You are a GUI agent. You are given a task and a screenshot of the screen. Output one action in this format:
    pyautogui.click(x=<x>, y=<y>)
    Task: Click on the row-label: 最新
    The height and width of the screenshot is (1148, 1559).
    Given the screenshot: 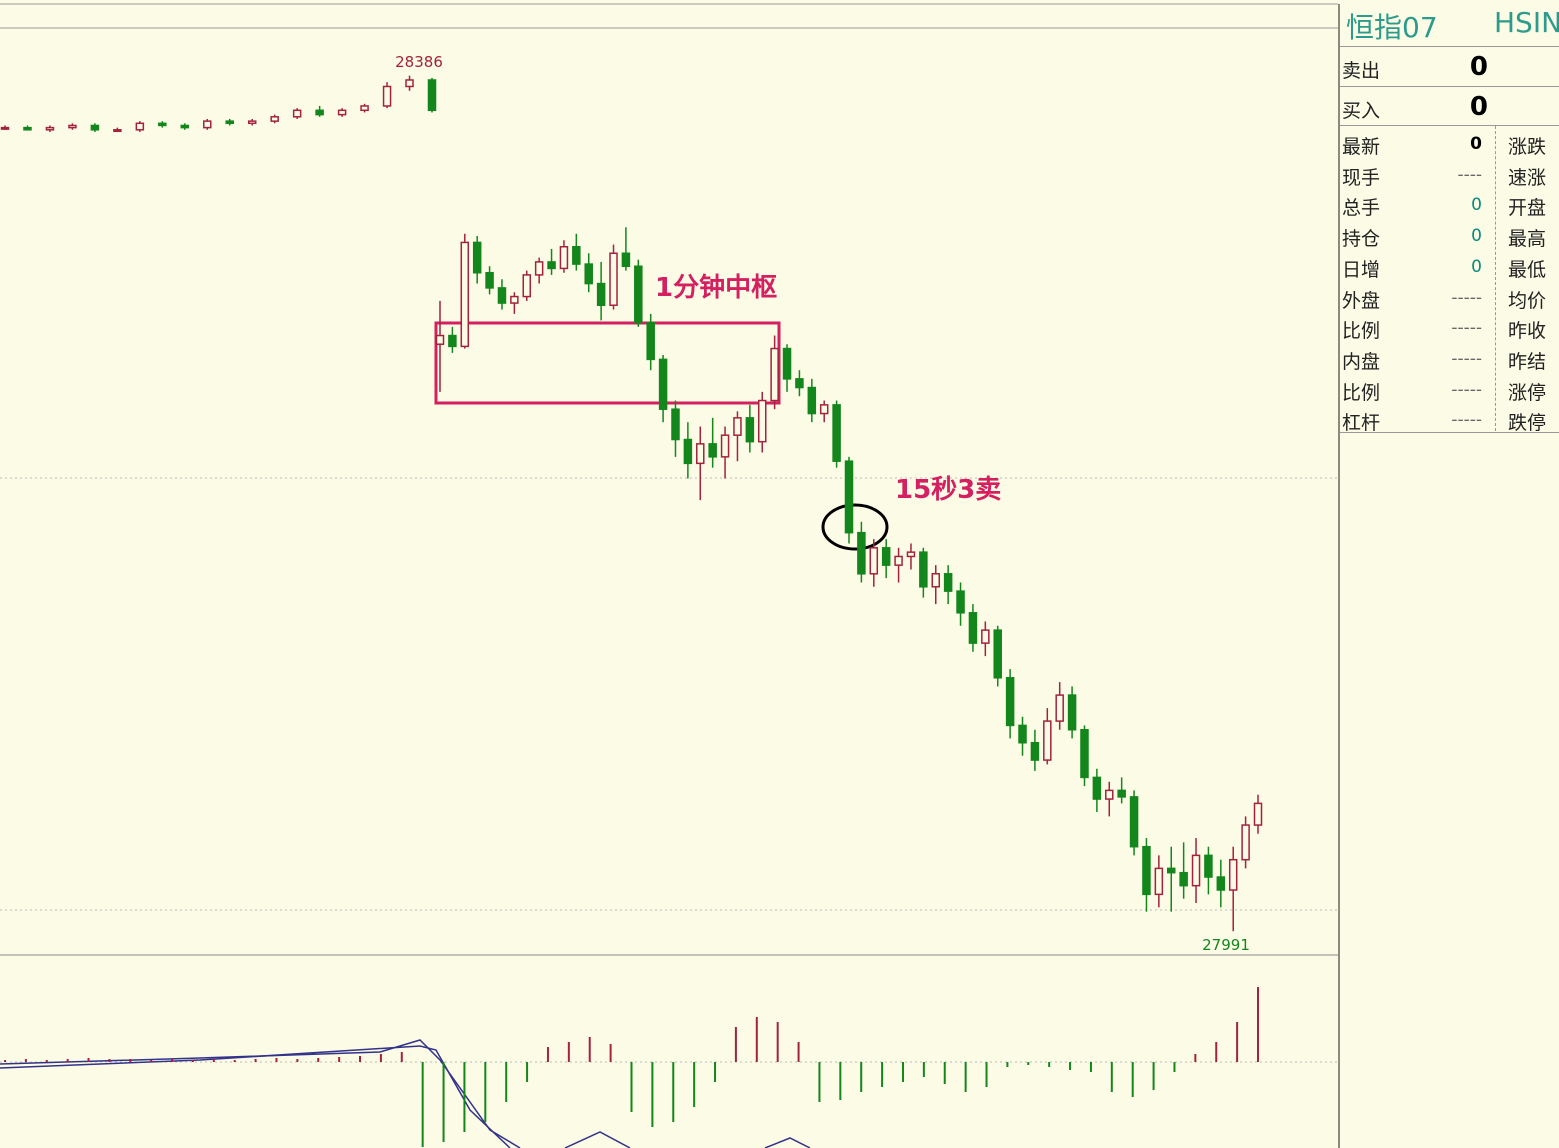 What is the action you would take?
    pyautogui.click(x=1361, y=147)
    